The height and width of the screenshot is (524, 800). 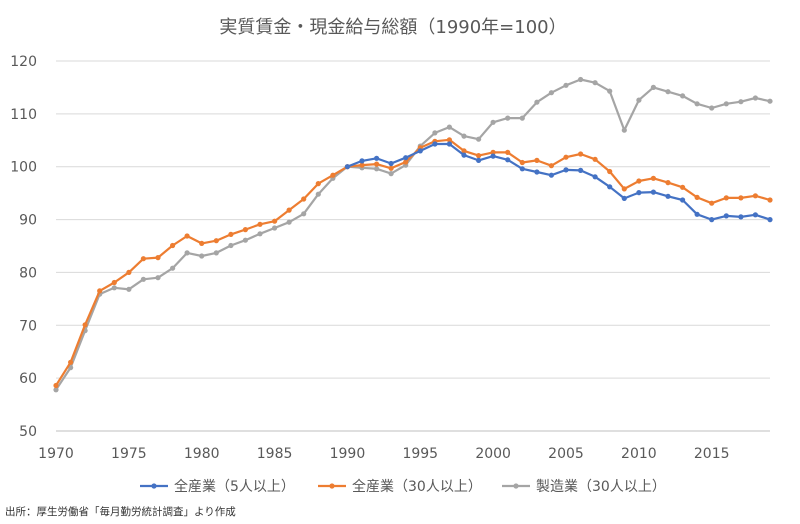 I want to click on legend-item: 全産業（5人以上）, so click(x=217, y=486).